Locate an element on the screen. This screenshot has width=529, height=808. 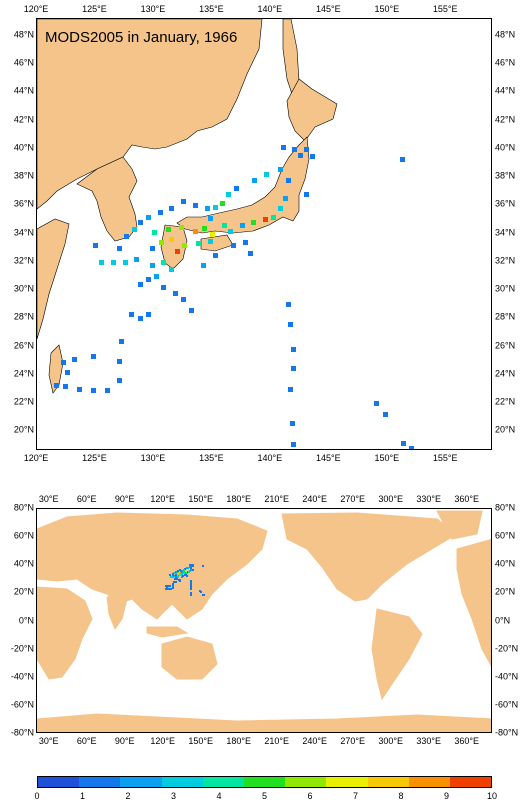
top-lat-tick: 46°N is located at coordinates (505, 62).